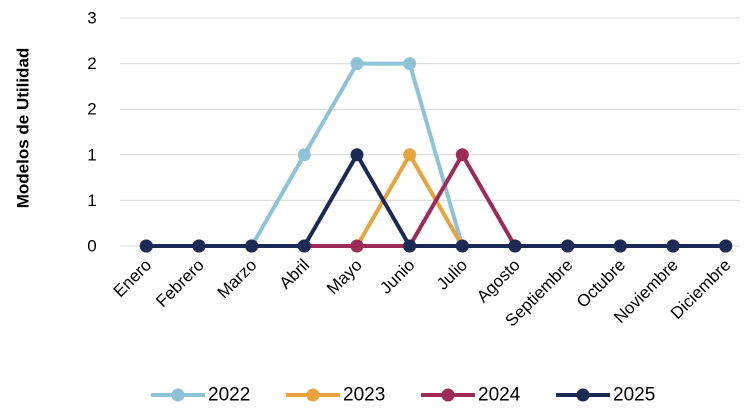 The height and width of the screenshot is (409, 746). Describe the element at coordinates (91, 246) in the screenshot. I see `y-tick-label: 0` at that location.